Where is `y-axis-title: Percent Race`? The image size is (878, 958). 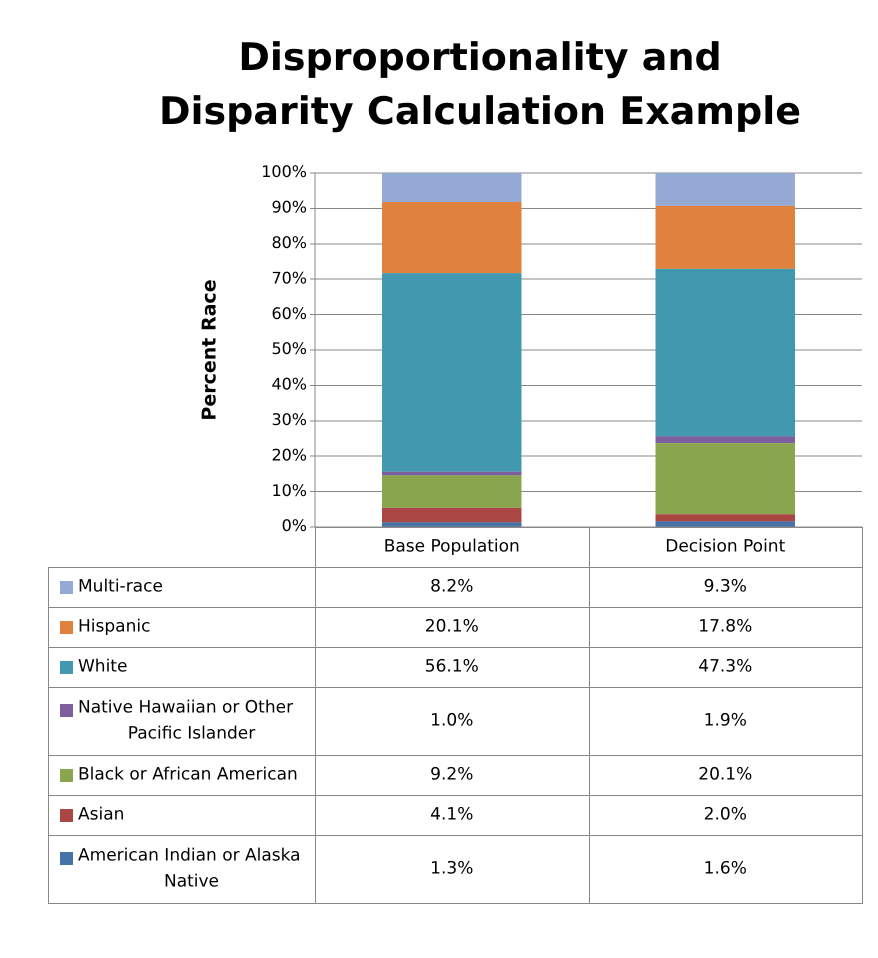 y-axis-title: Percent Race is located at coordinates (209, 350).